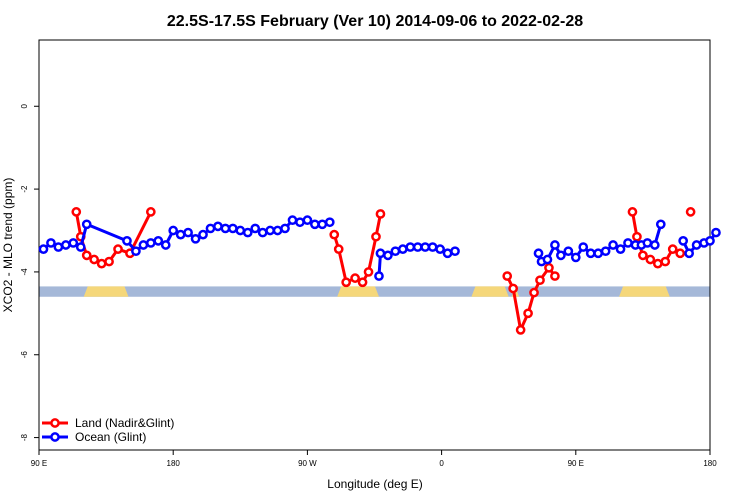 The image size is (750, 500). Describe the element at coordinates (24, 105) in the screenshot. I see `y-tick-label: 0` at that location.